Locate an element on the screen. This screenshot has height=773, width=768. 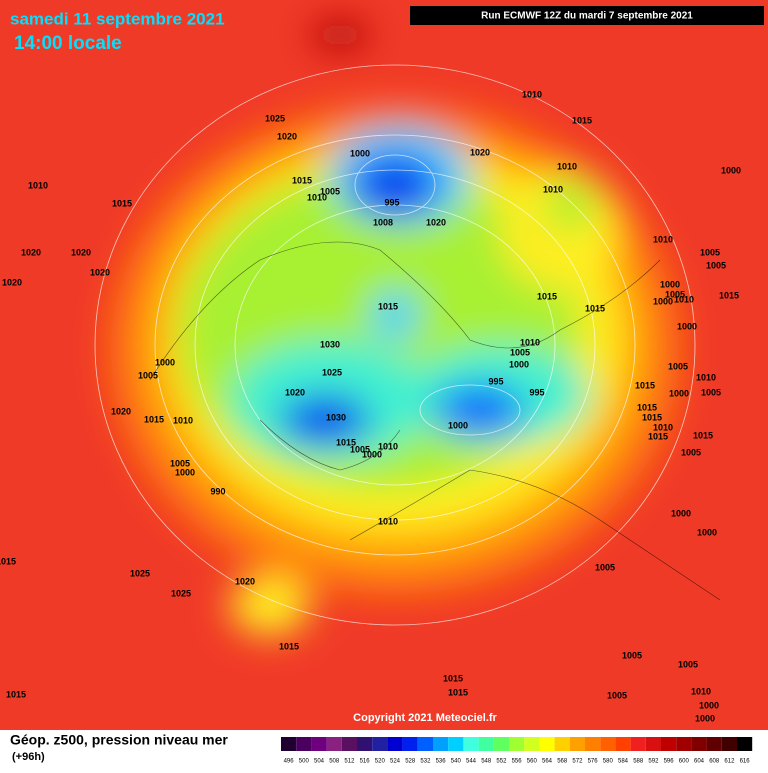
legend-label: 508 is located at coordinates (334, 762).